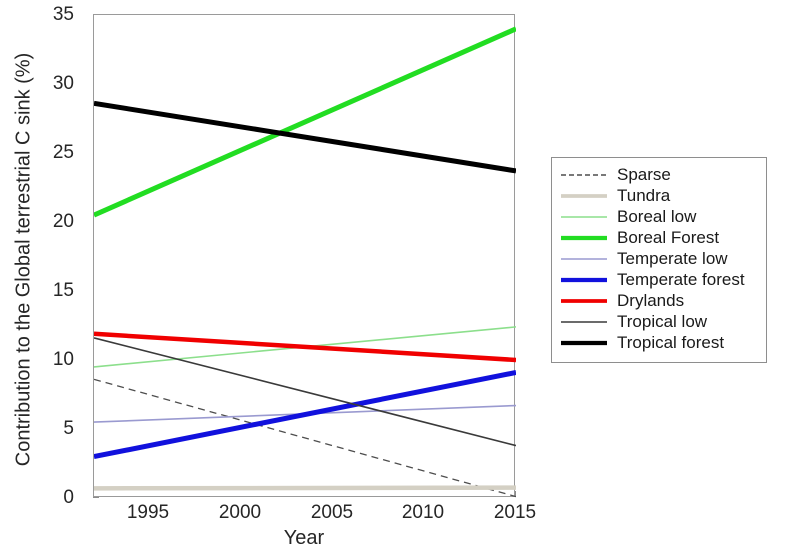  I want to click on series-line-drylands, so click(305, 347).